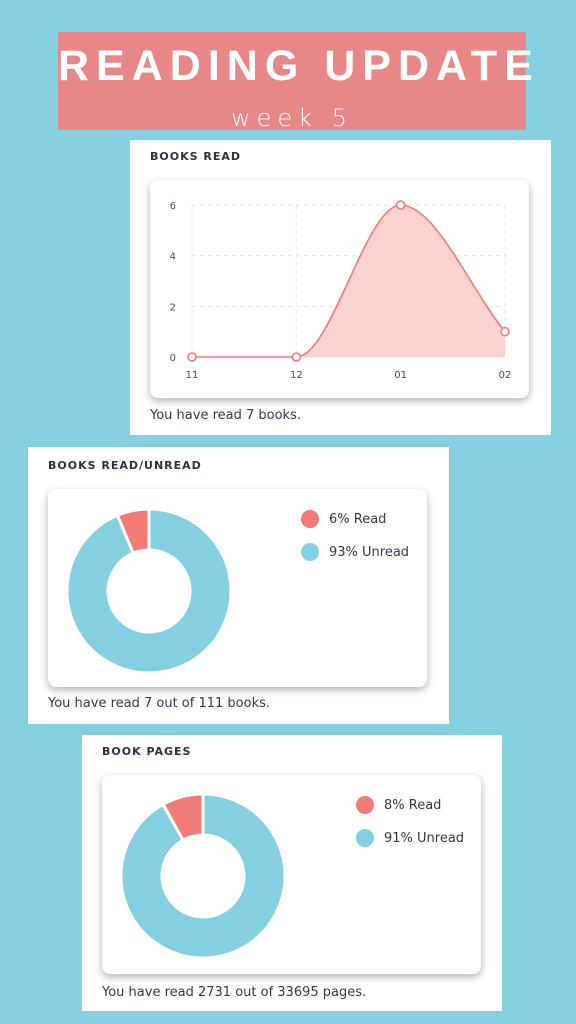 The width and height of the screenshot is (576, 1024). I want to click on legend-read: 8% Read, so click(398, 805).